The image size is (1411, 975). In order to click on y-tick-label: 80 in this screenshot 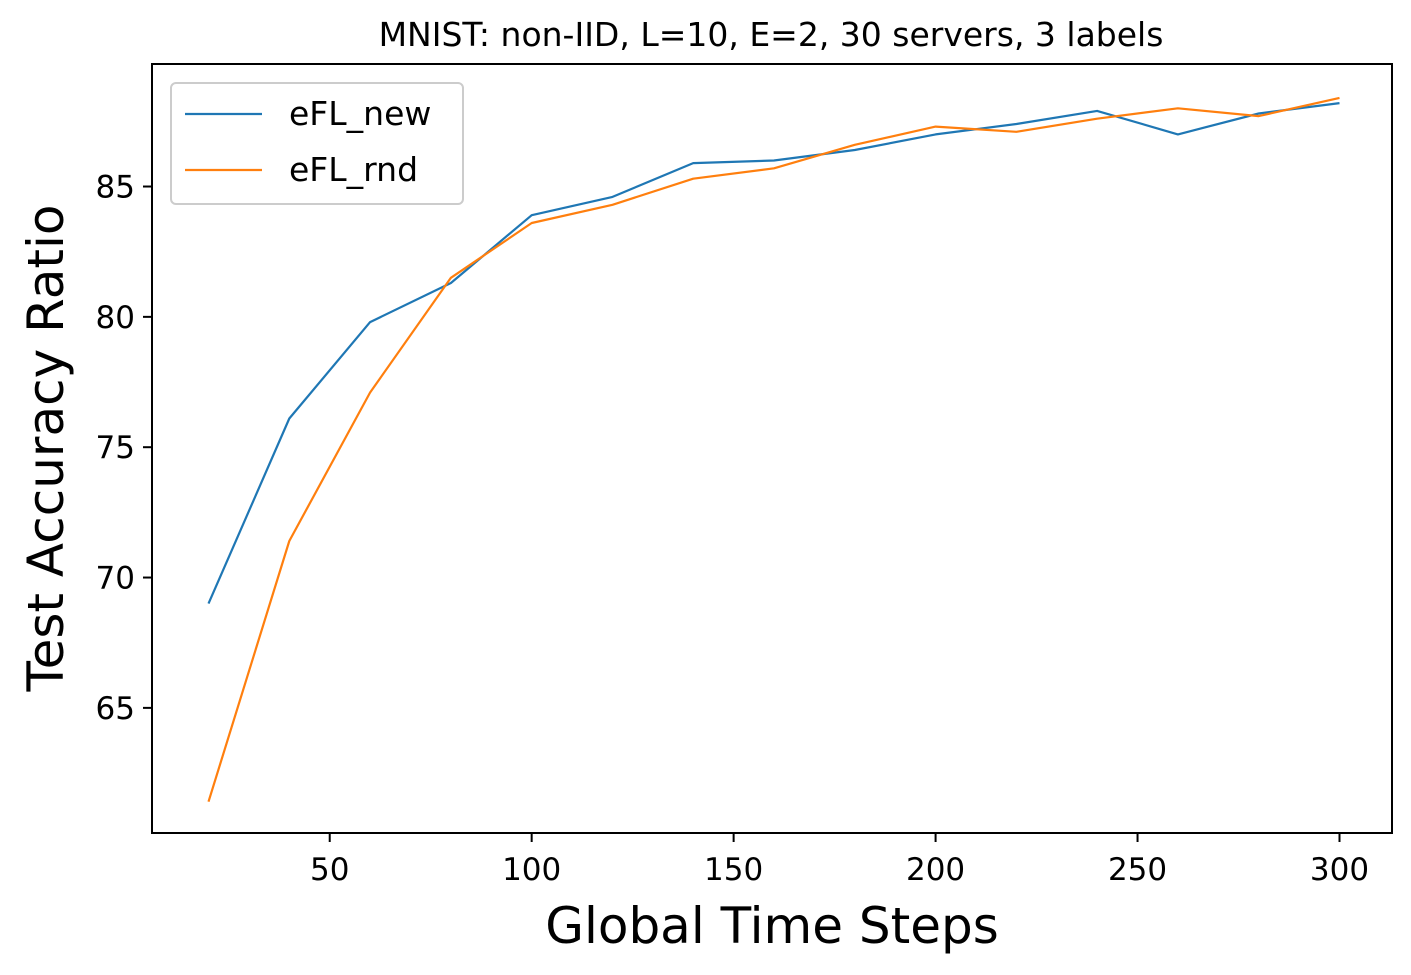, I will do `click(115, 318)`.